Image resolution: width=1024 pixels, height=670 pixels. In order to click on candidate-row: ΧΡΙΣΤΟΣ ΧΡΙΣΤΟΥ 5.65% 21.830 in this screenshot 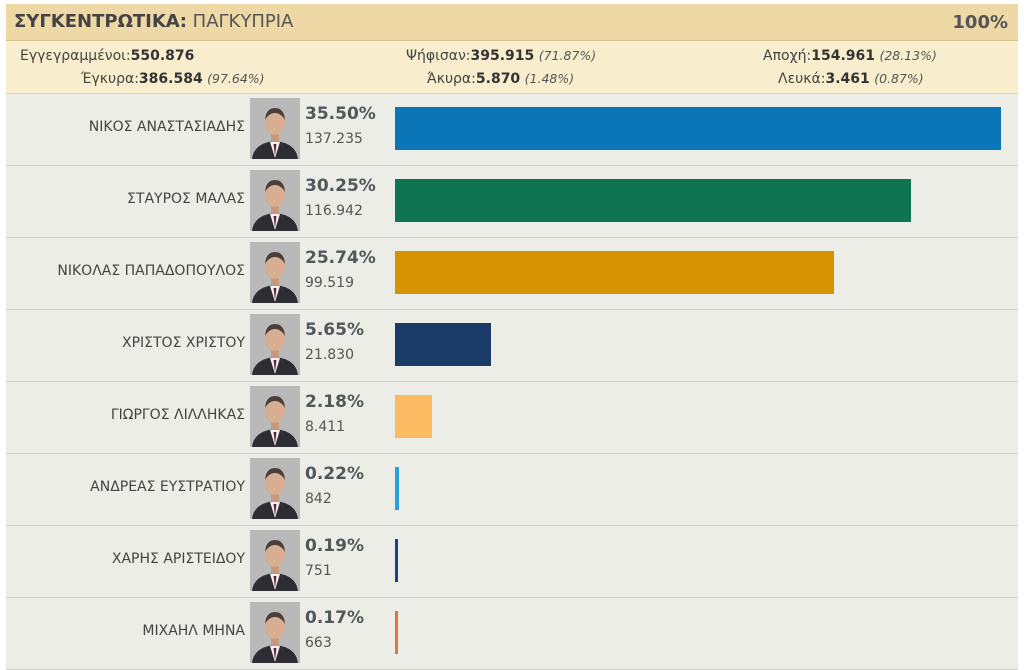, I will do `click(512, 346)`.